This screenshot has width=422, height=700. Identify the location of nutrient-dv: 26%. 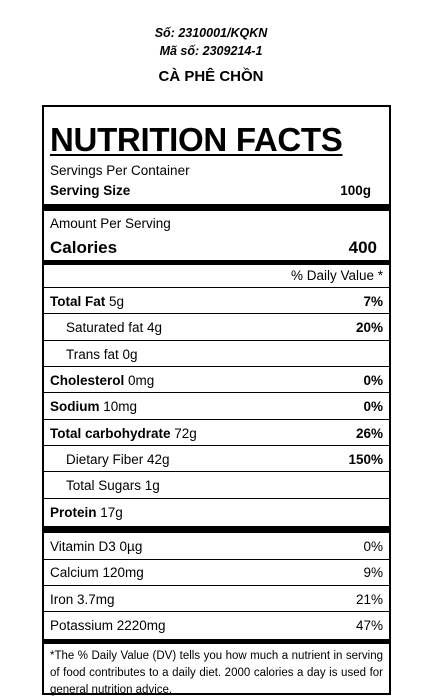
(369, 433).